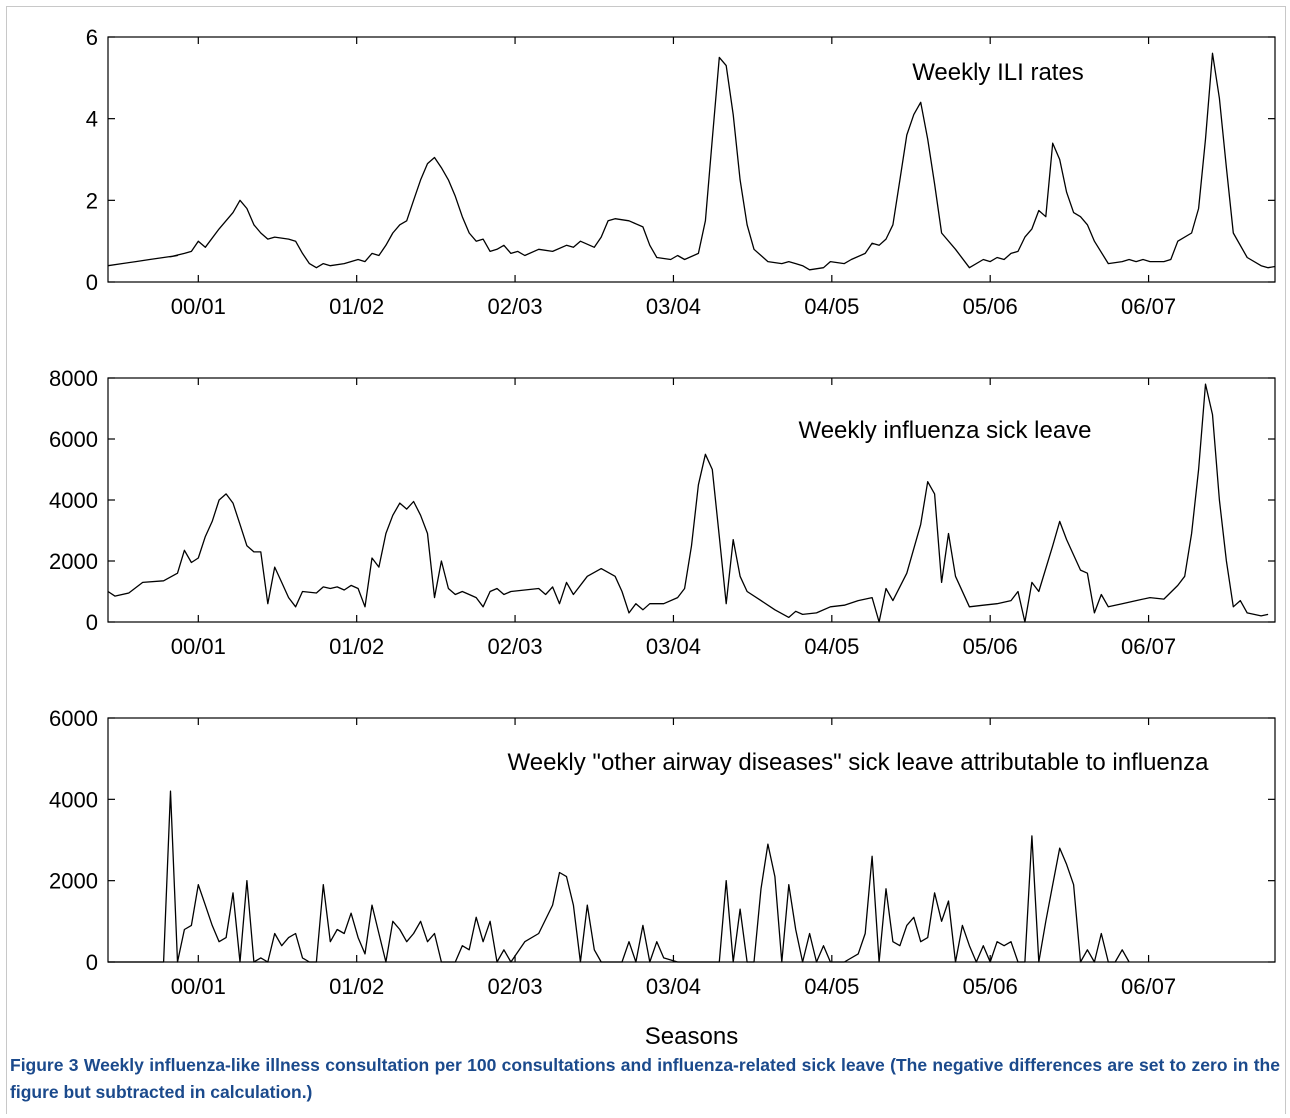  Describe the element at coordinates (619, 876) in the screenshot. I see `series-line` at that location.